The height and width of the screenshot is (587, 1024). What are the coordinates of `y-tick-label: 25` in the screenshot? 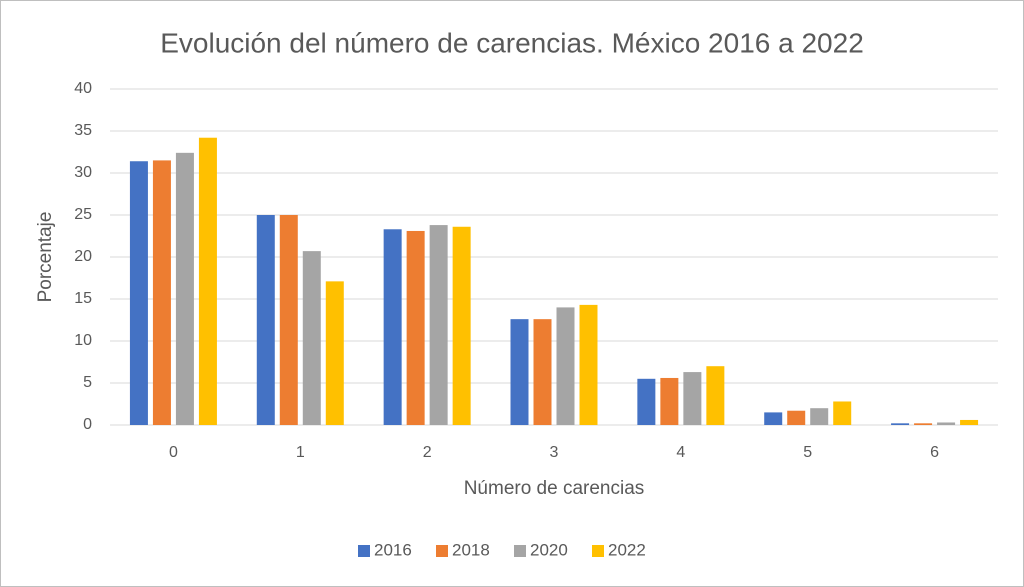 It's located at (83, 214).